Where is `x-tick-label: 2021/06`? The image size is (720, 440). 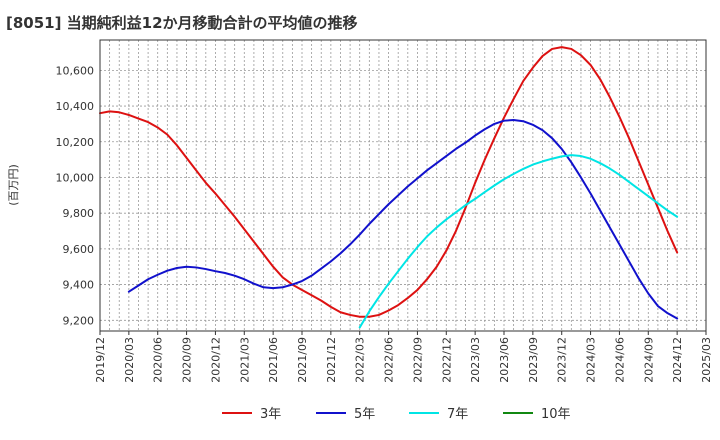
x-tick-label: 2021/06 is located at coordinates (273, 360).